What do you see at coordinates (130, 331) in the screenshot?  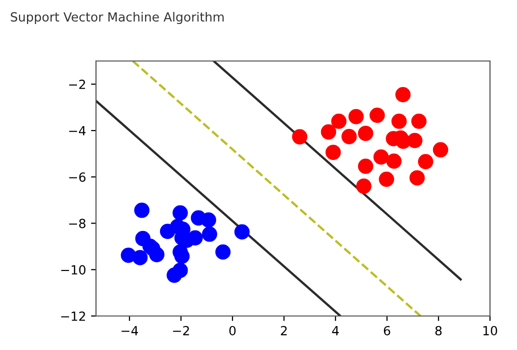 I see `x-tick-label: −4` at bounding box center [130, 331].